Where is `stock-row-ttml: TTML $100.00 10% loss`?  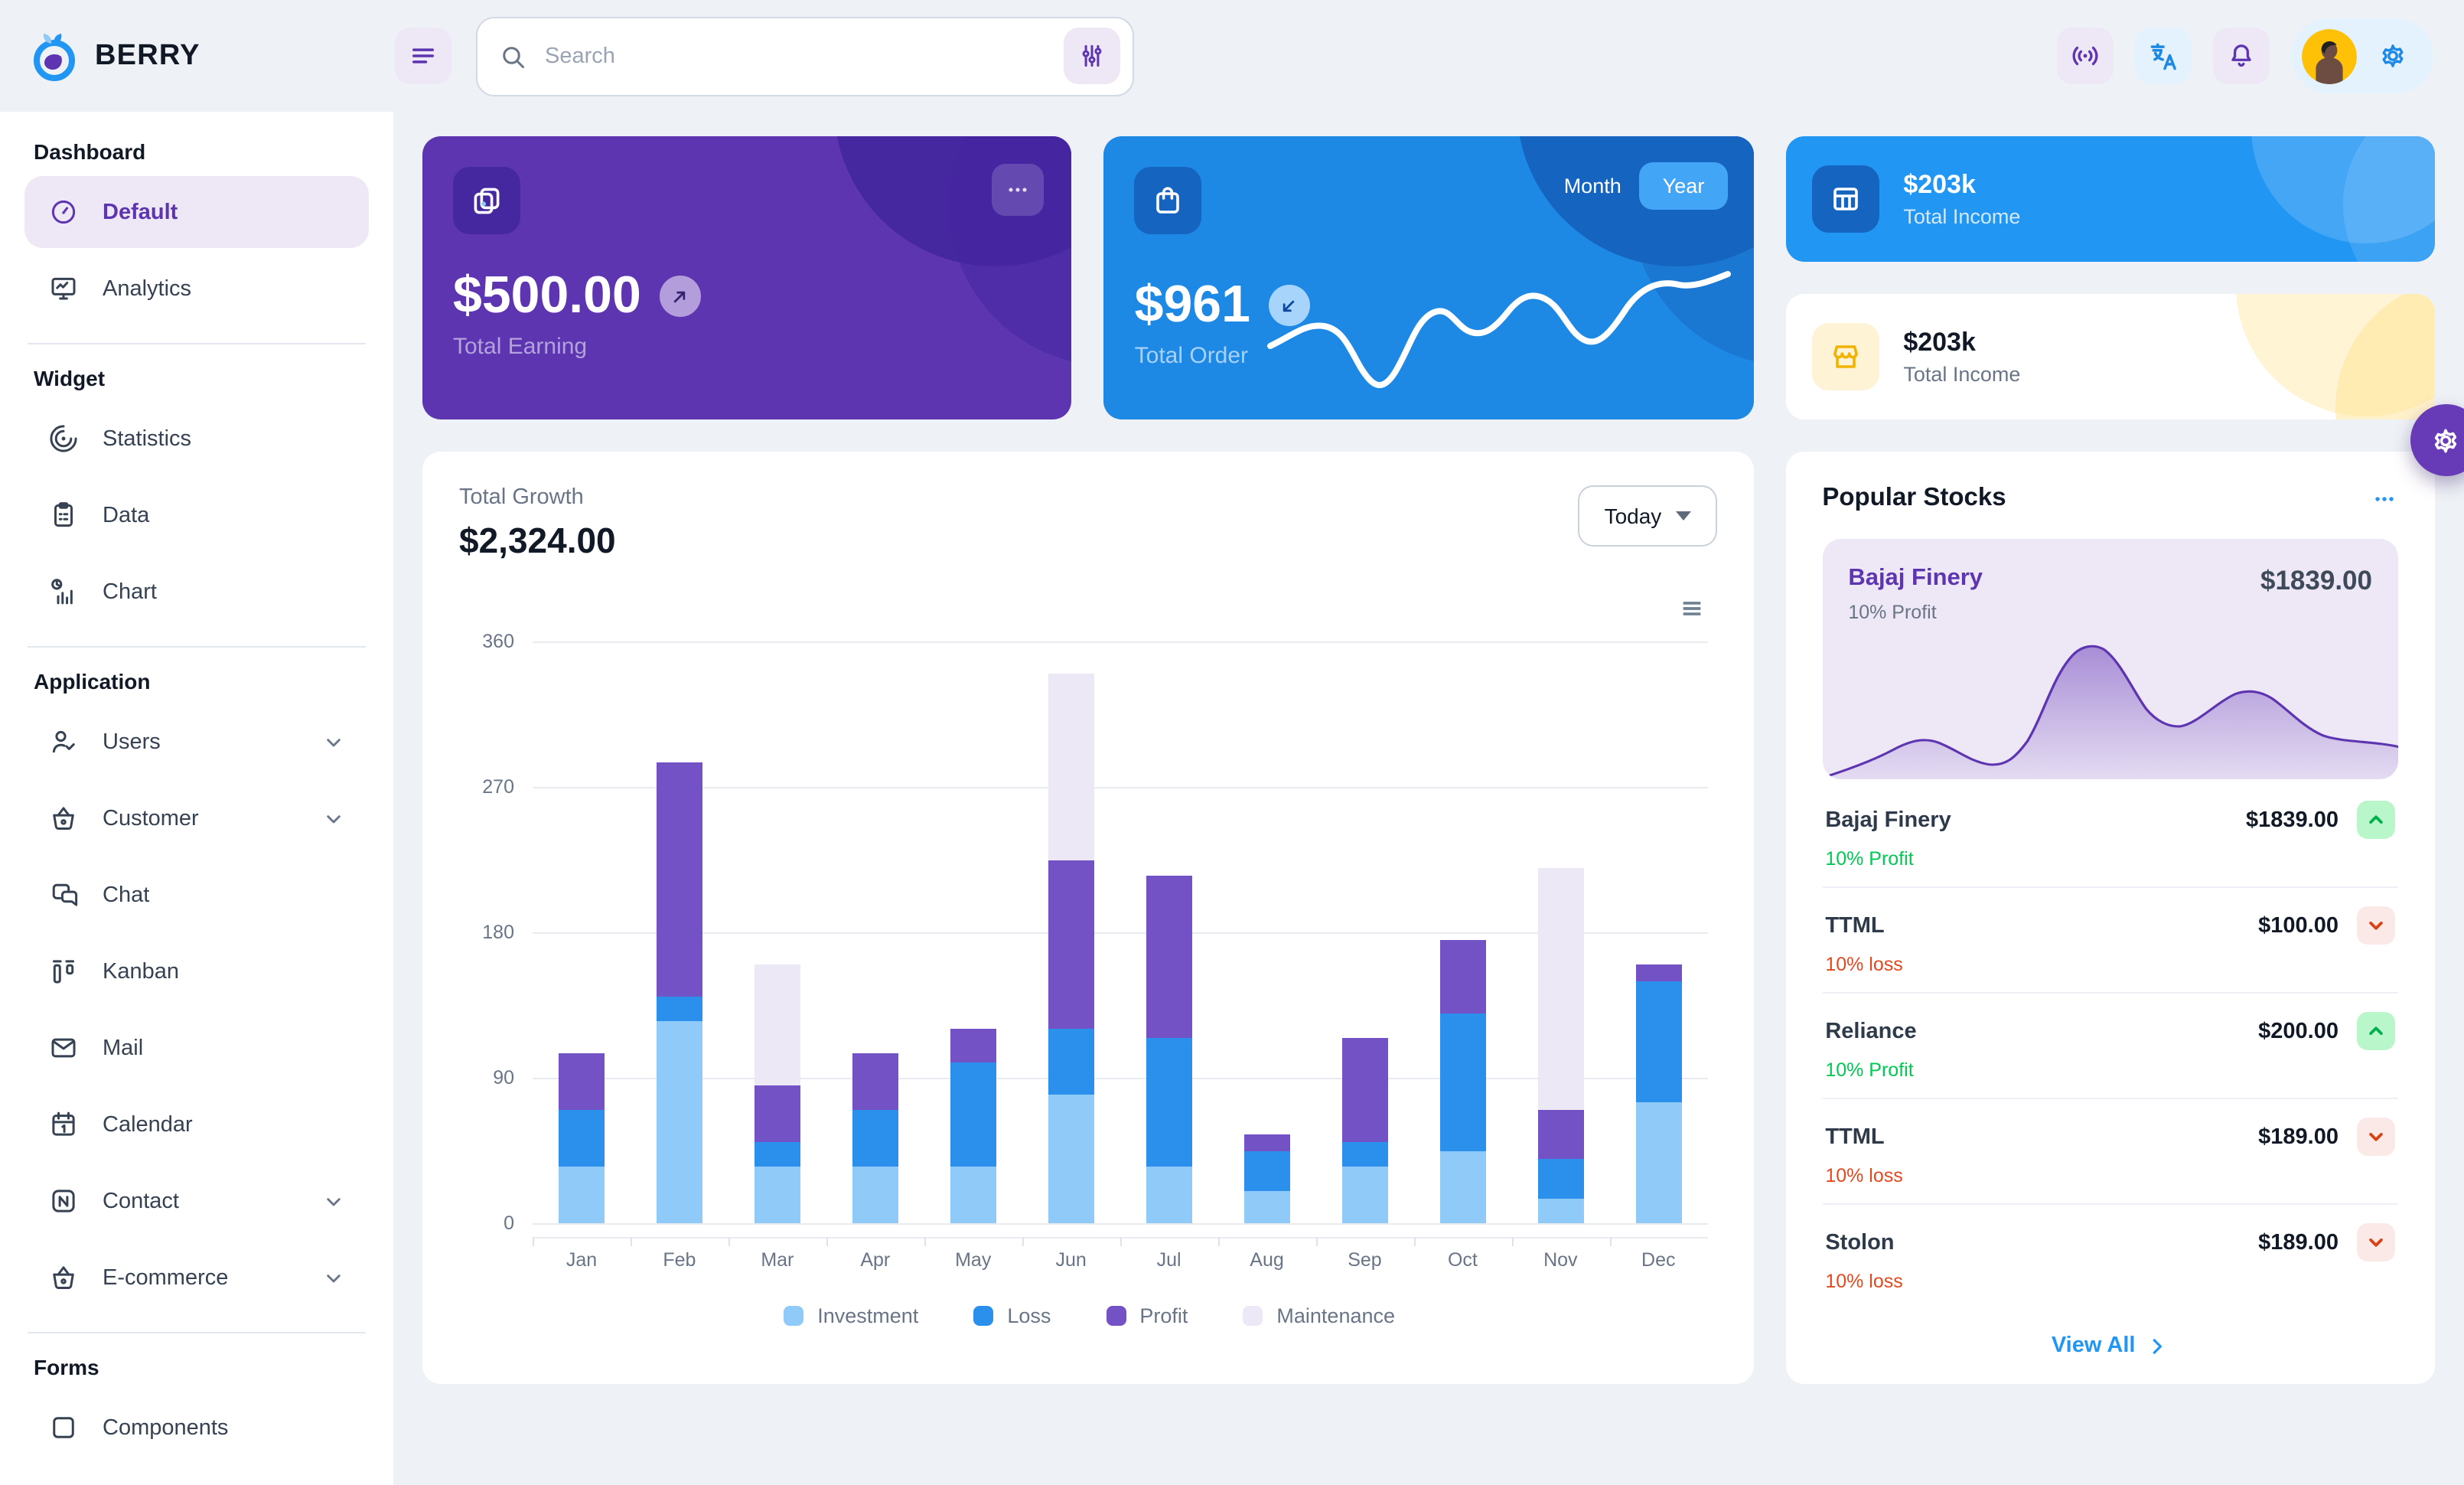
stock-row-ttml: TTML $100.00 10% loss is located at coordinates (2110, 941).